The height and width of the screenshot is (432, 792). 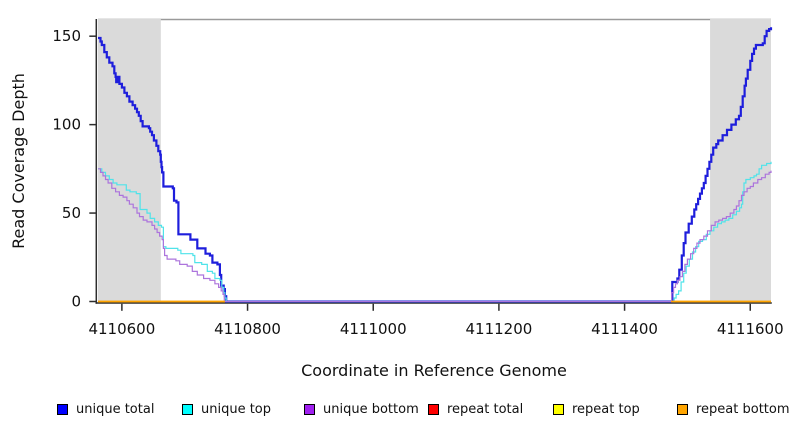 I want to click on legend-label: repeat total, so click(x=485, y=409).